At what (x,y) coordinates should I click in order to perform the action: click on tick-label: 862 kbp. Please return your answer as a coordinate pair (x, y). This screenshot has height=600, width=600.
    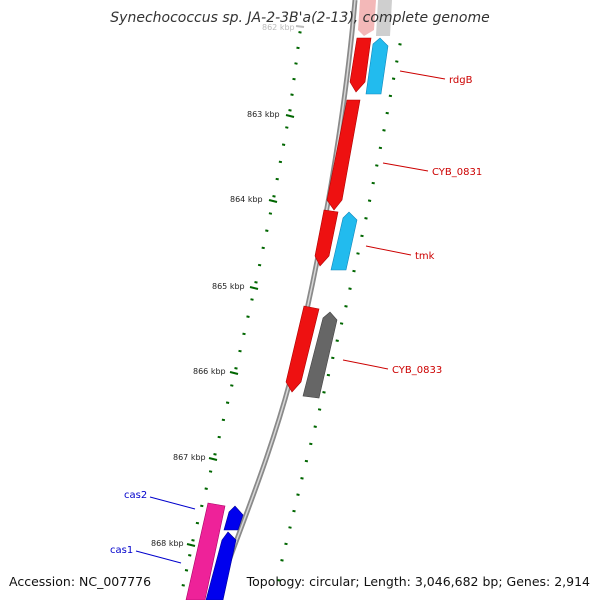
    Looking at the image, I should click on (278, 27).